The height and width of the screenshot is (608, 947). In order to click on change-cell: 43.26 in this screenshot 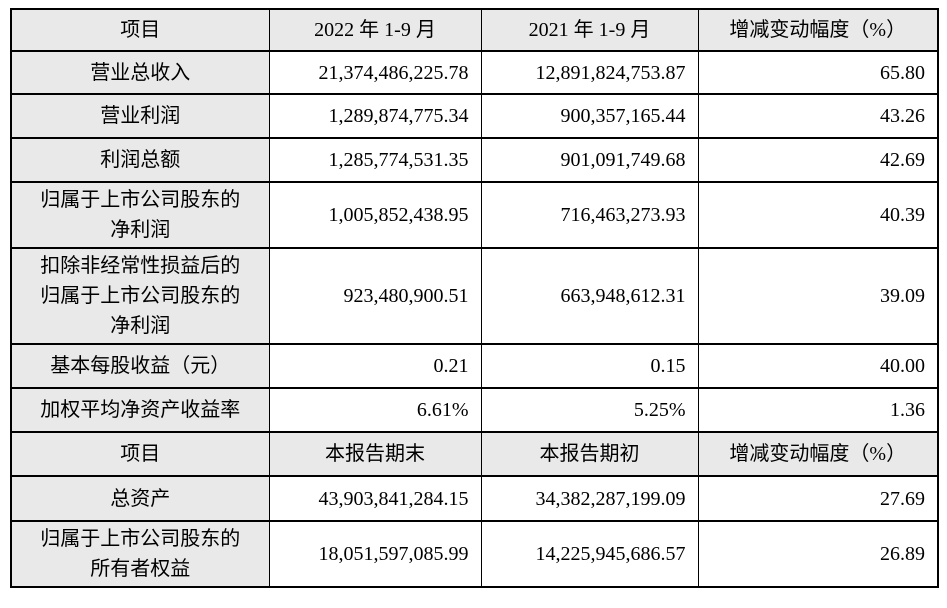, I will do `click(818, 116)`.